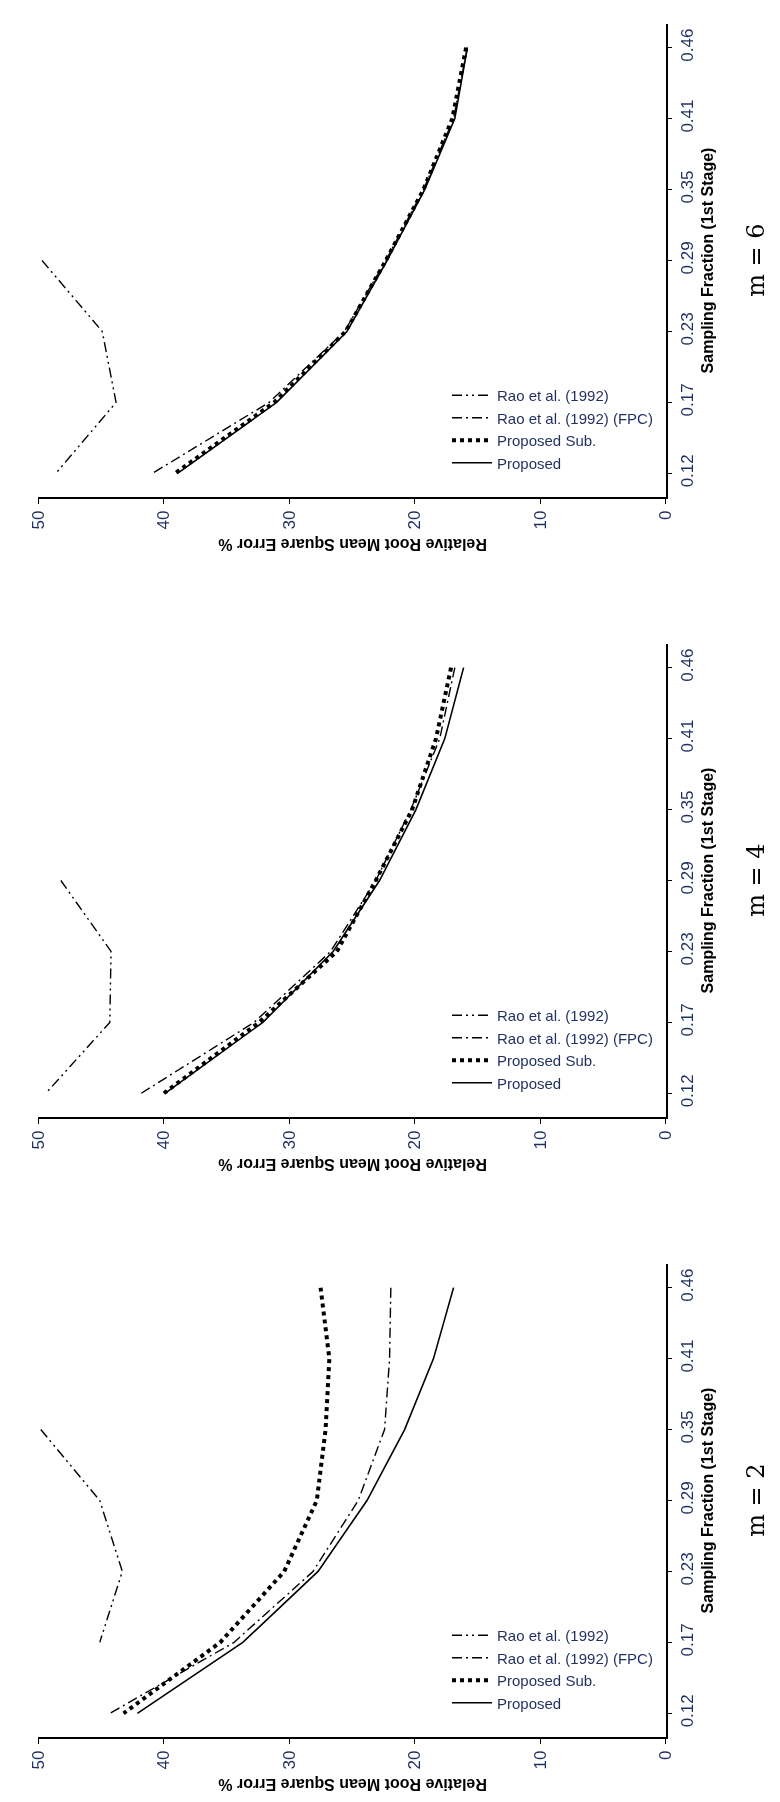  Describe the element at coordinates (755, 880) in the screenshot. I see `text: m = 4` at that location.